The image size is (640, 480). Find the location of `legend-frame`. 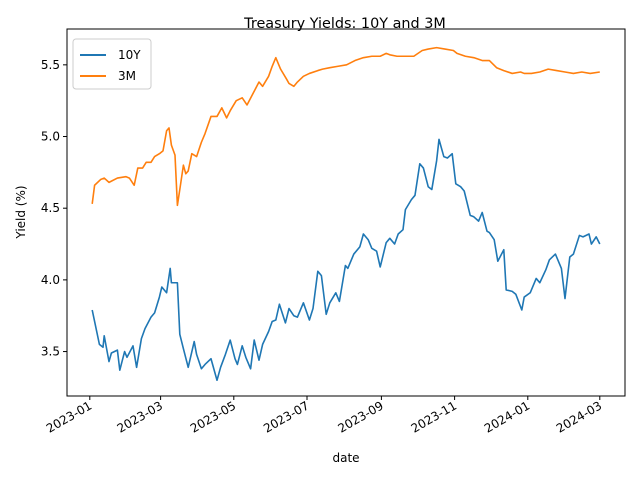

legend-frame is located at coordinates (112, 64).